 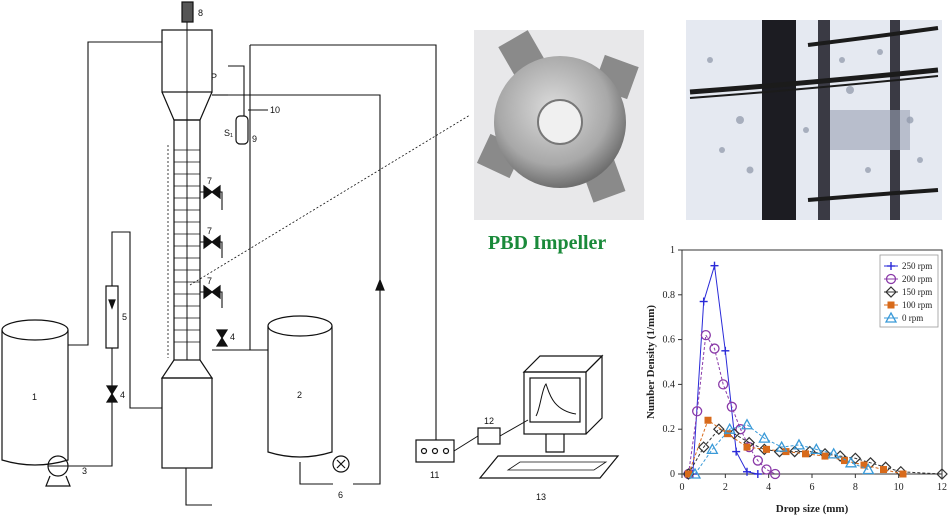 What do you see at coordinates (209, 231) in the screenshot?
I see `label-port-7b: 7` at bounding box center [209, 231].